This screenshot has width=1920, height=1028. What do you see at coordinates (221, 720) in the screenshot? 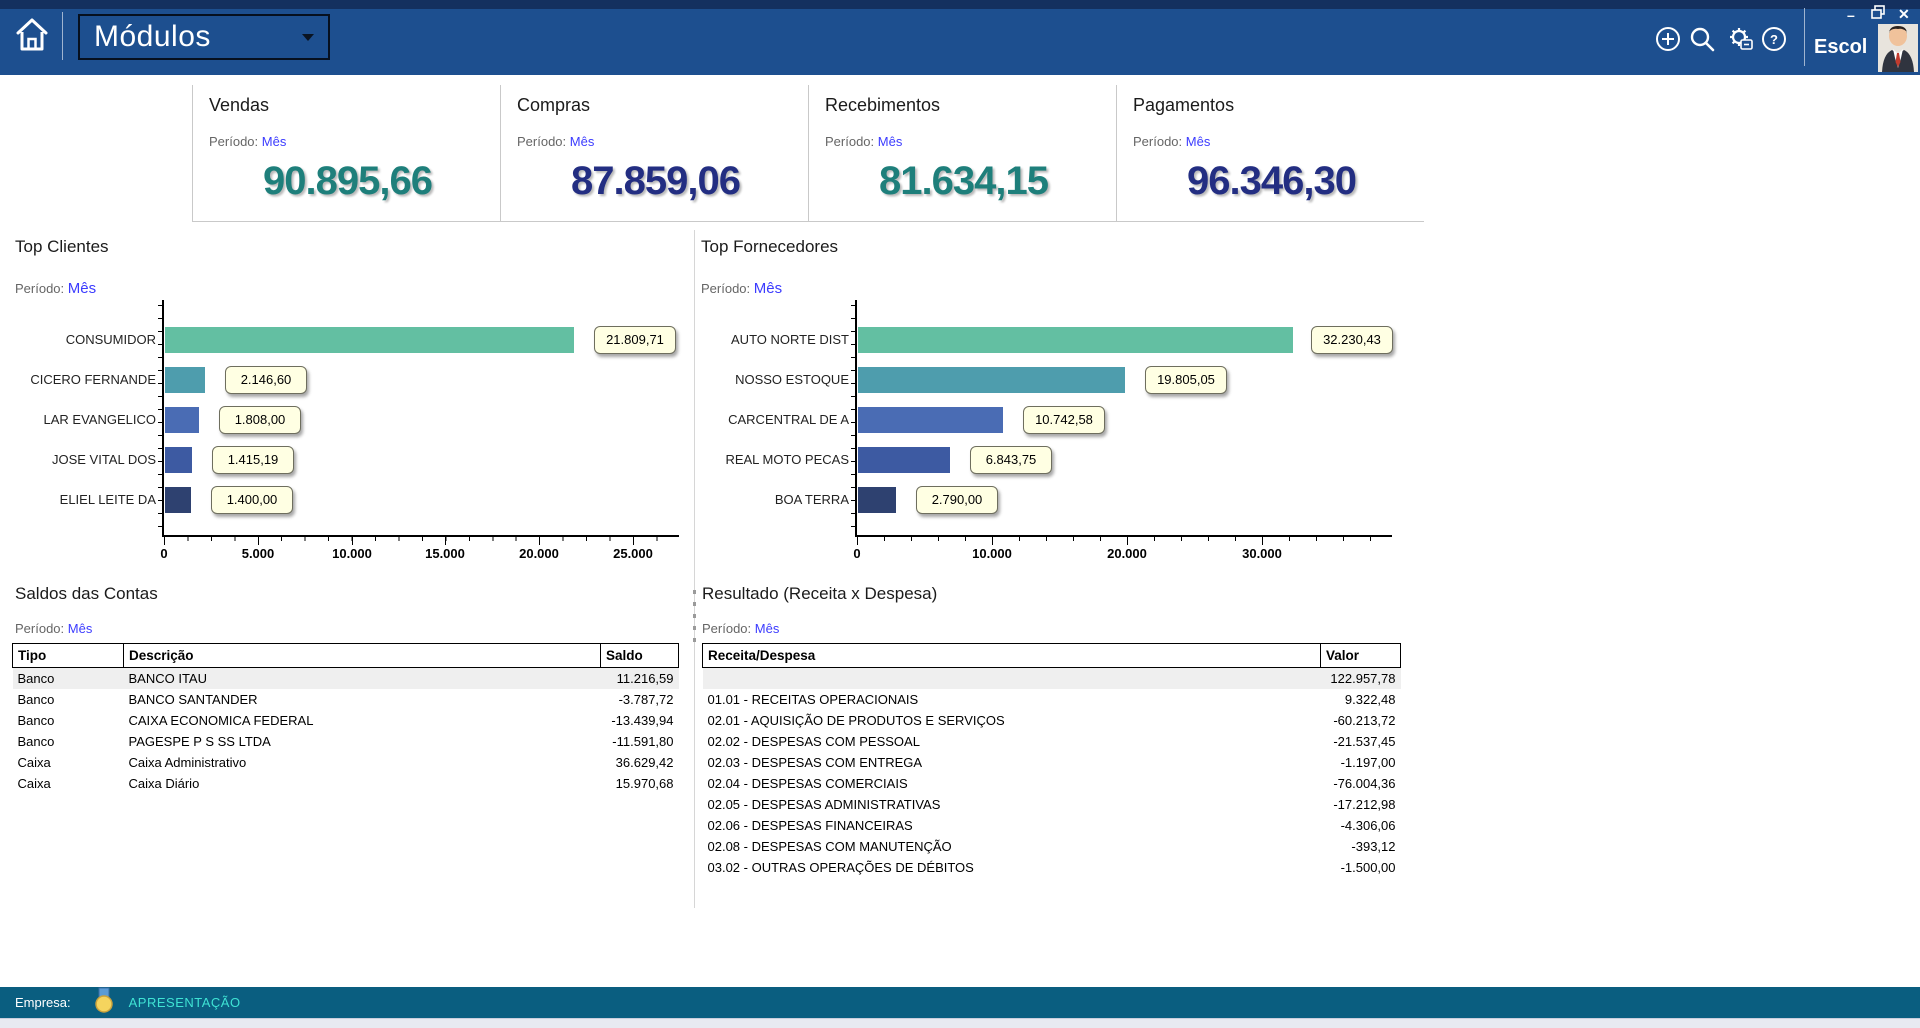
I see `cell-descricao: CAIXA ECONOMICA FEDERAL` at bounding box center [221, 720].